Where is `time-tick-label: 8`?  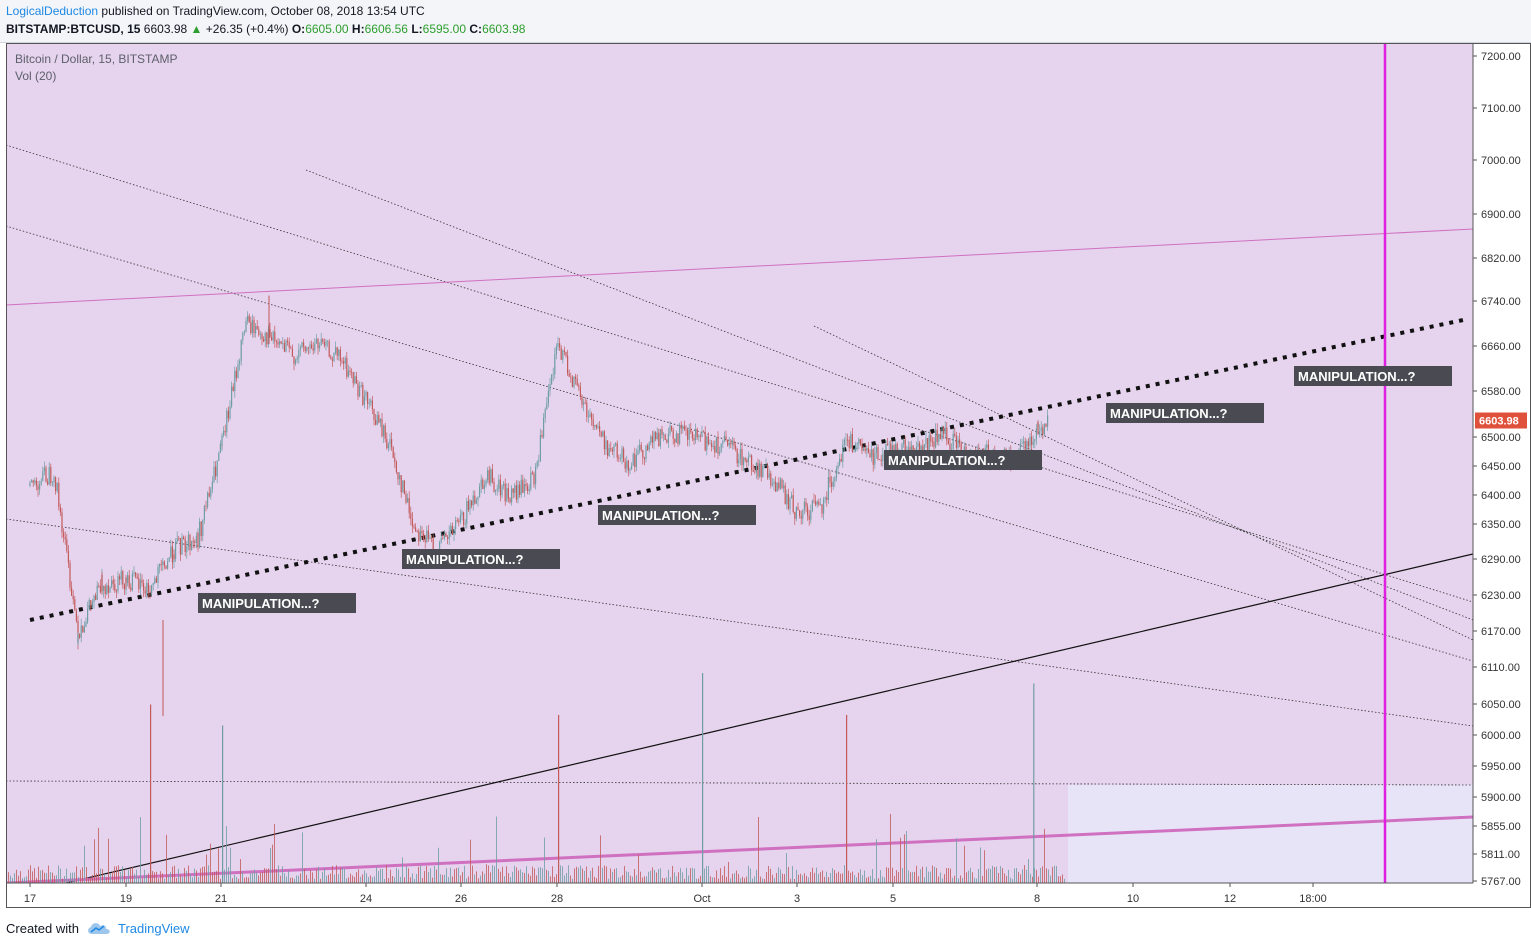
time-tick-label: 8 is located at coordinates (1037, 899).